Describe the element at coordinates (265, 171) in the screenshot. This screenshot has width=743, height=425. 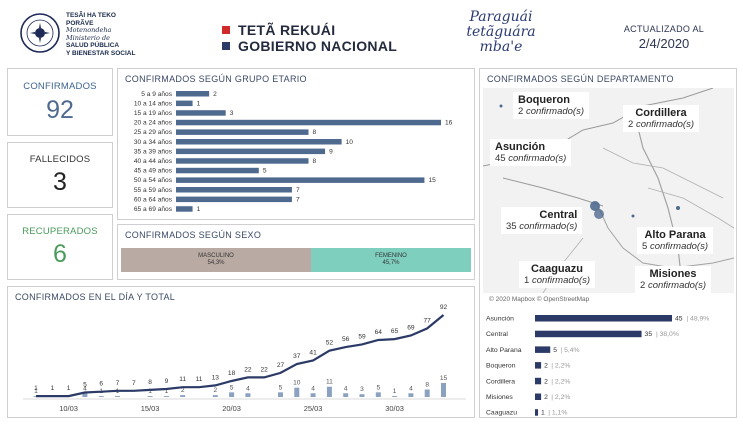
I see `age-value-label: 5` at that location.